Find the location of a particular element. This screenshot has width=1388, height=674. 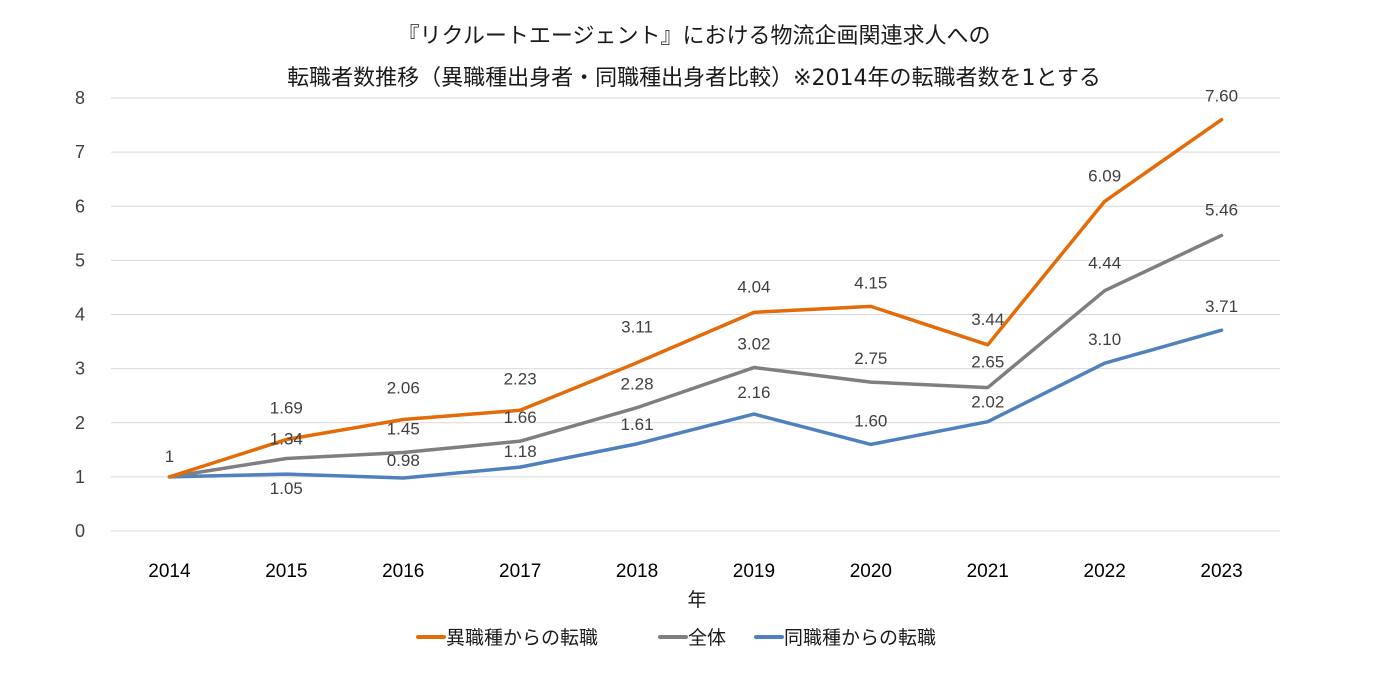

x-tick-label: 2019 is located at coordinates (754, 571).